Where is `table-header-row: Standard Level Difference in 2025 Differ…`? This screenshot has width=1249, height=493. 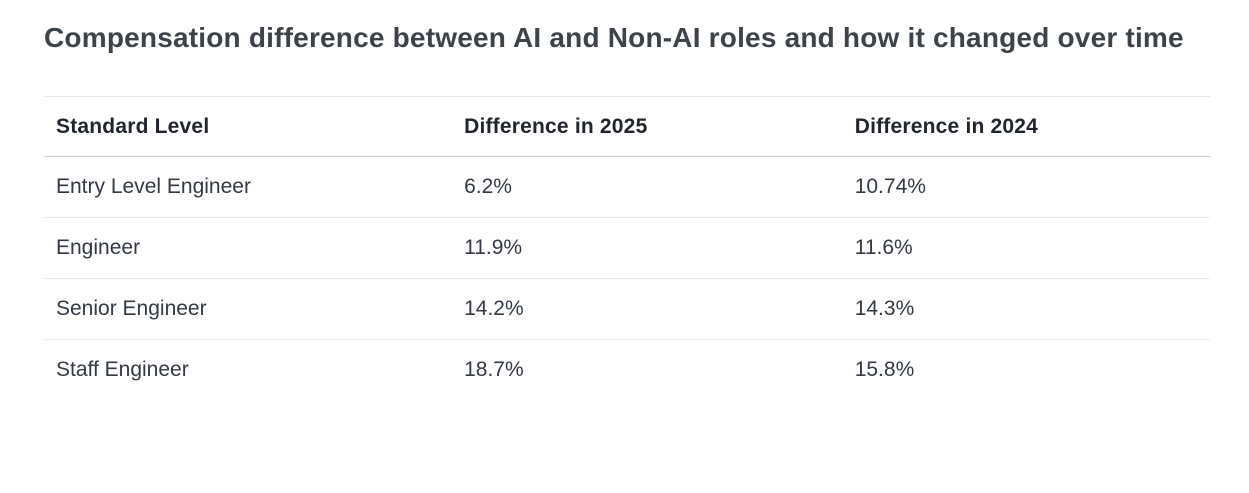
table-header-row: Standard Level Difference in 2025 Differ… is located at coordinates (627, 126).